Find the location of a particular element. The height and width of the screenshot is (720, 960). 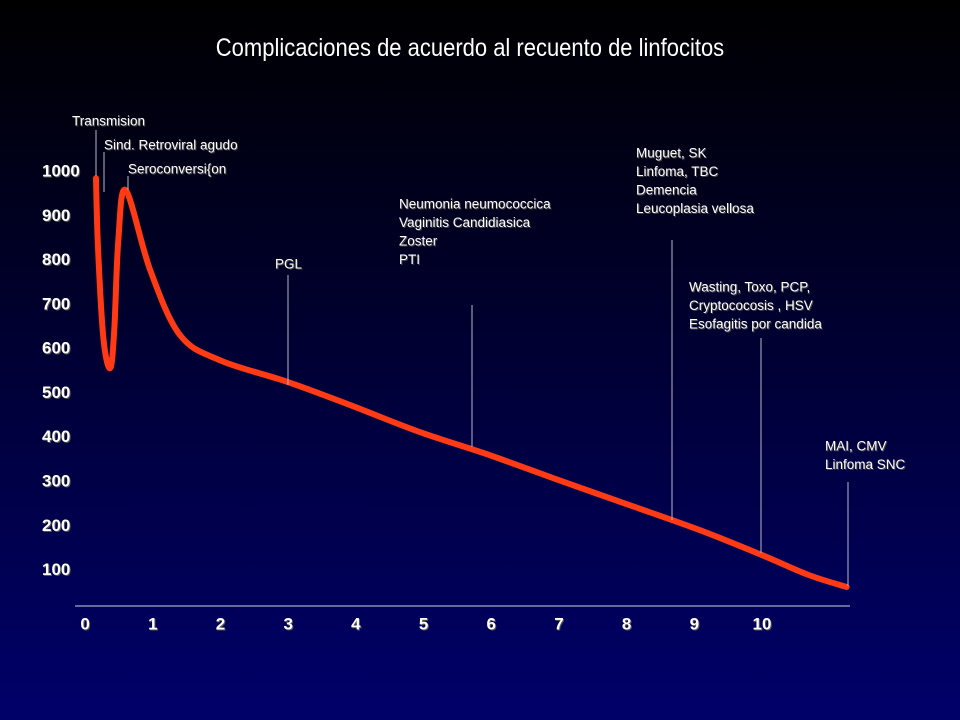

annotation: Linfoma SNC is located at coordinates (865, 464).